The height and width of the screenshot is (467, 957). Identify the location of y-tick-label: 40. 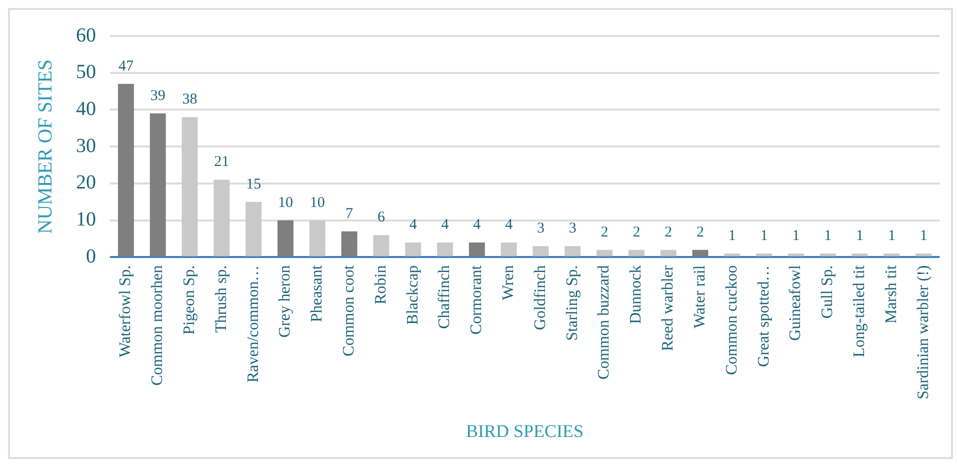
(86, 109).